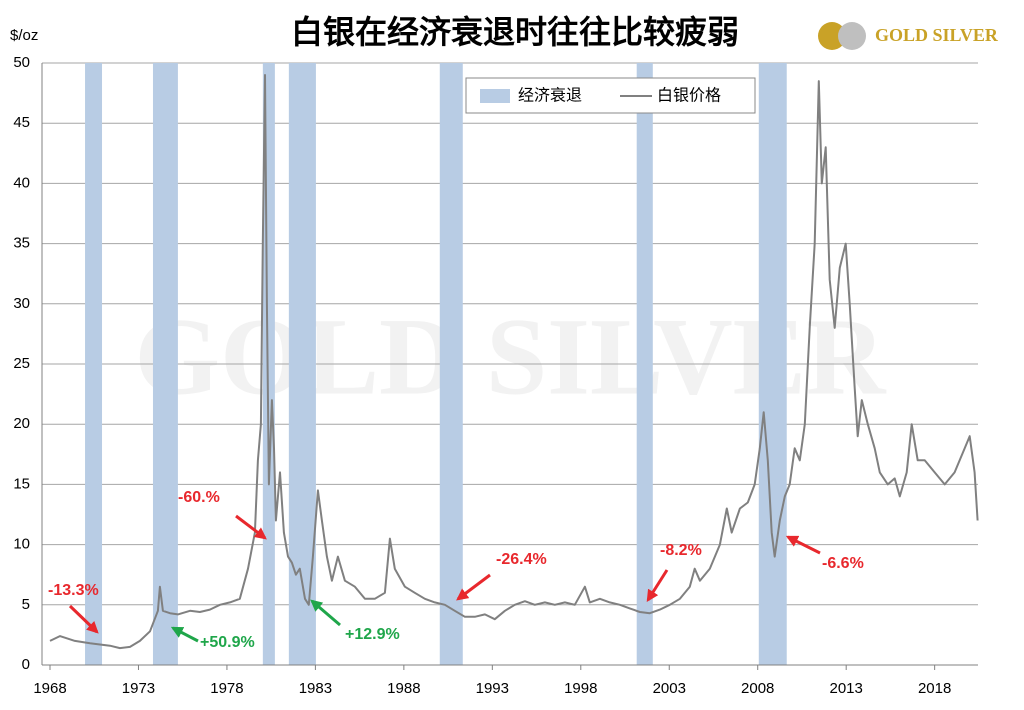 The height and width of the screenshot is (710, 1024). I want to click on annotation-label: +12.9%, so click(372, 634).